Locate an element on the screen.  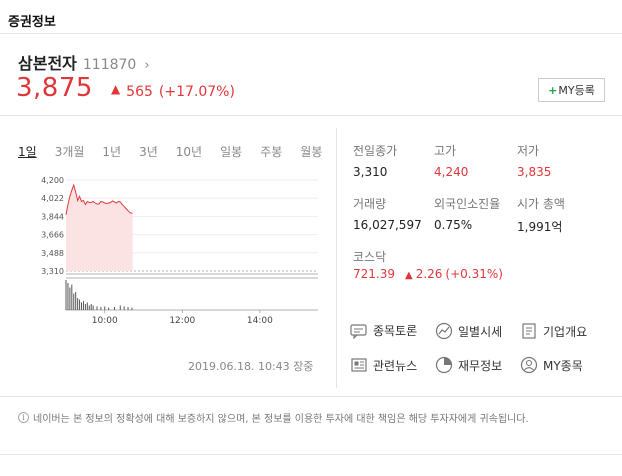
my-register-button: + MY등록 is located at coordinates (571, 90).